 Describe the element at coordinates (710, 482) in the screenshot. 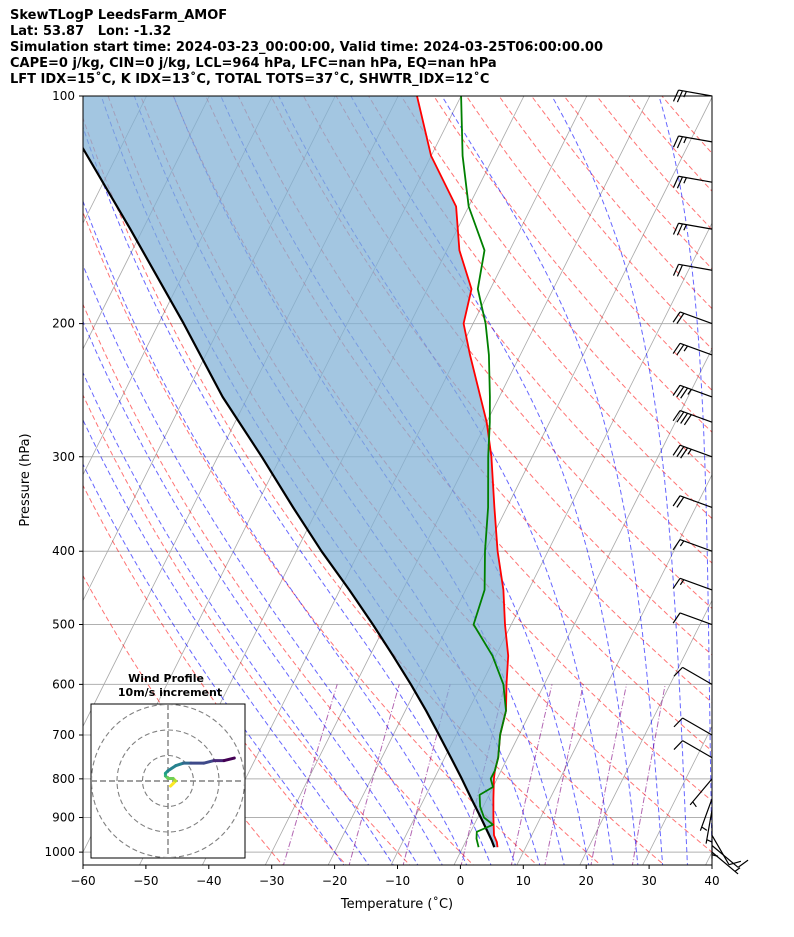

I see `wind-barbs` at that location.